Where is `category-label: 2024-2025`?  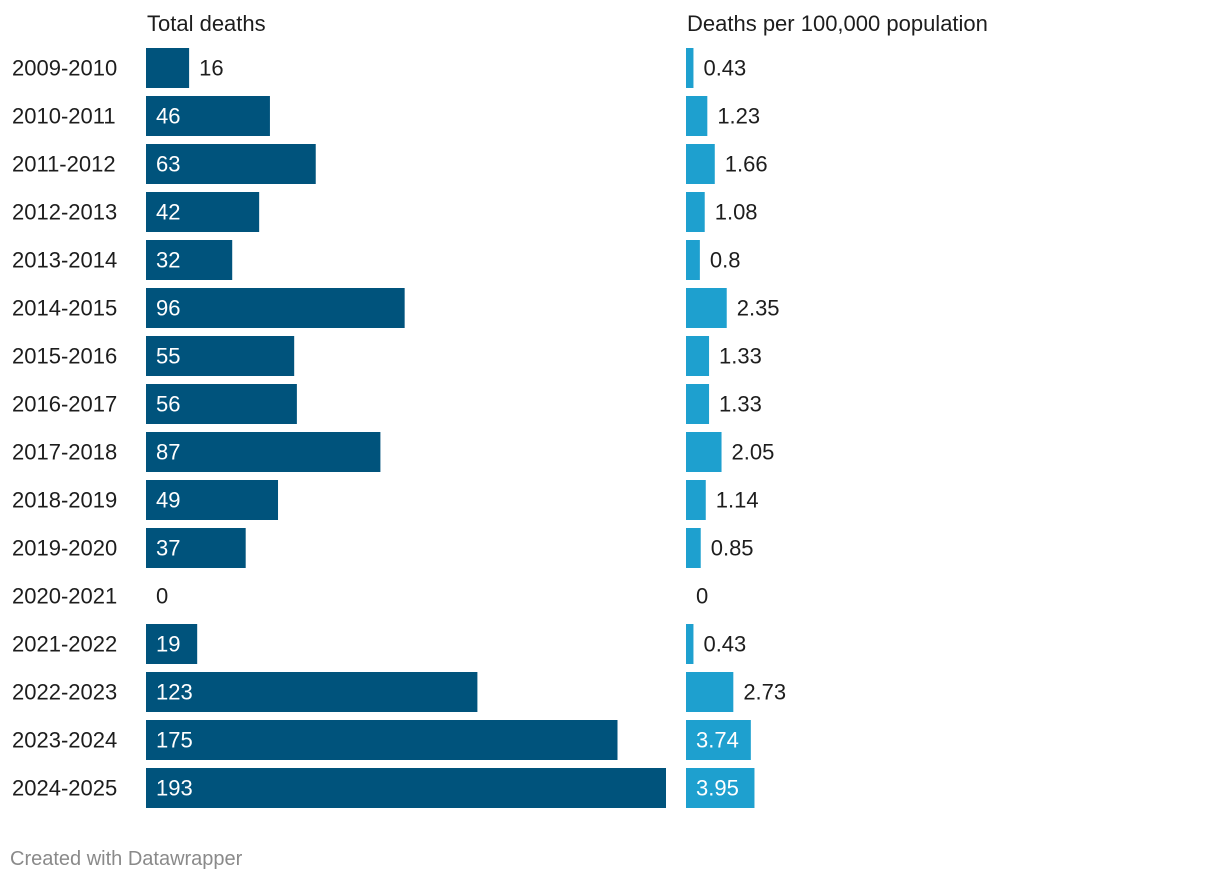
category-label: 2024-2025 is located at coordinates (64, 788).